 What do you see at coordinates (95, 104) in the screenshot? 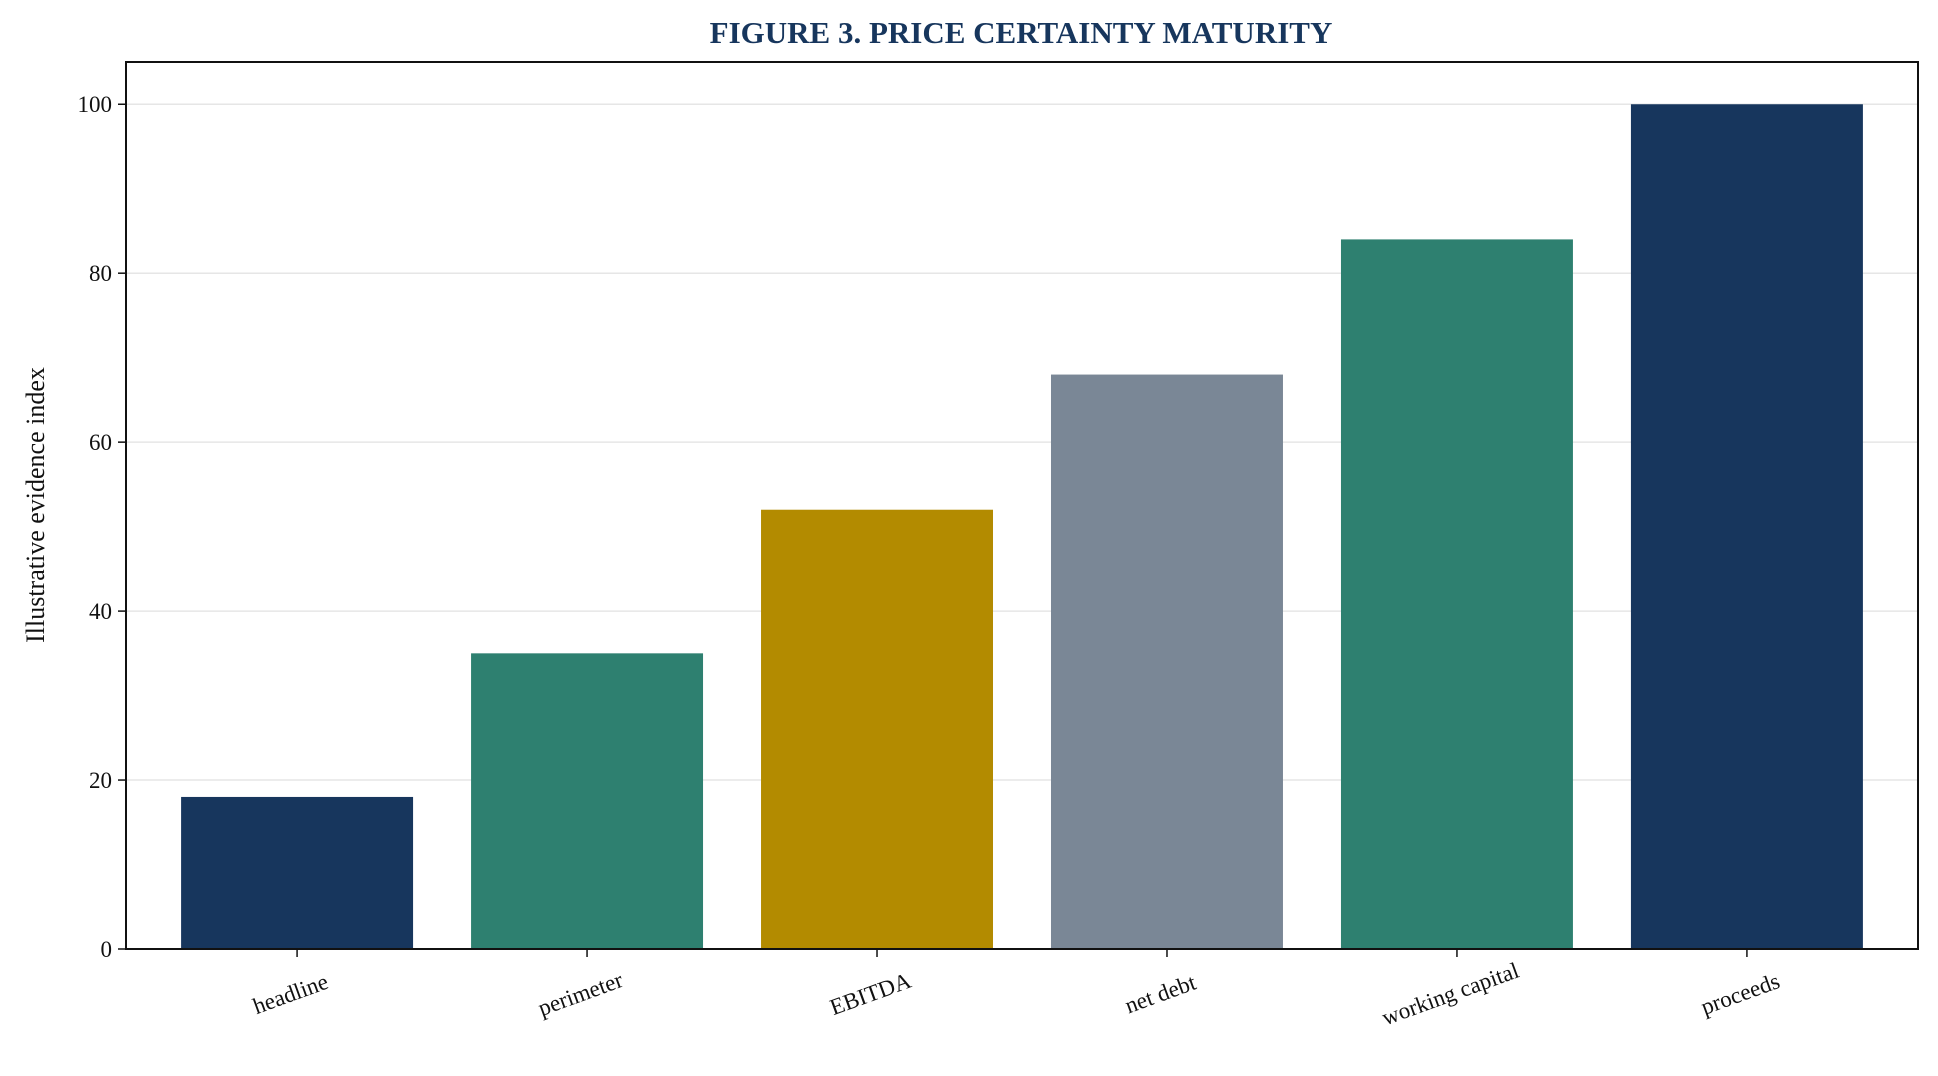
I see `y-tick-label-100: 100` at bounding box center [95, 104].